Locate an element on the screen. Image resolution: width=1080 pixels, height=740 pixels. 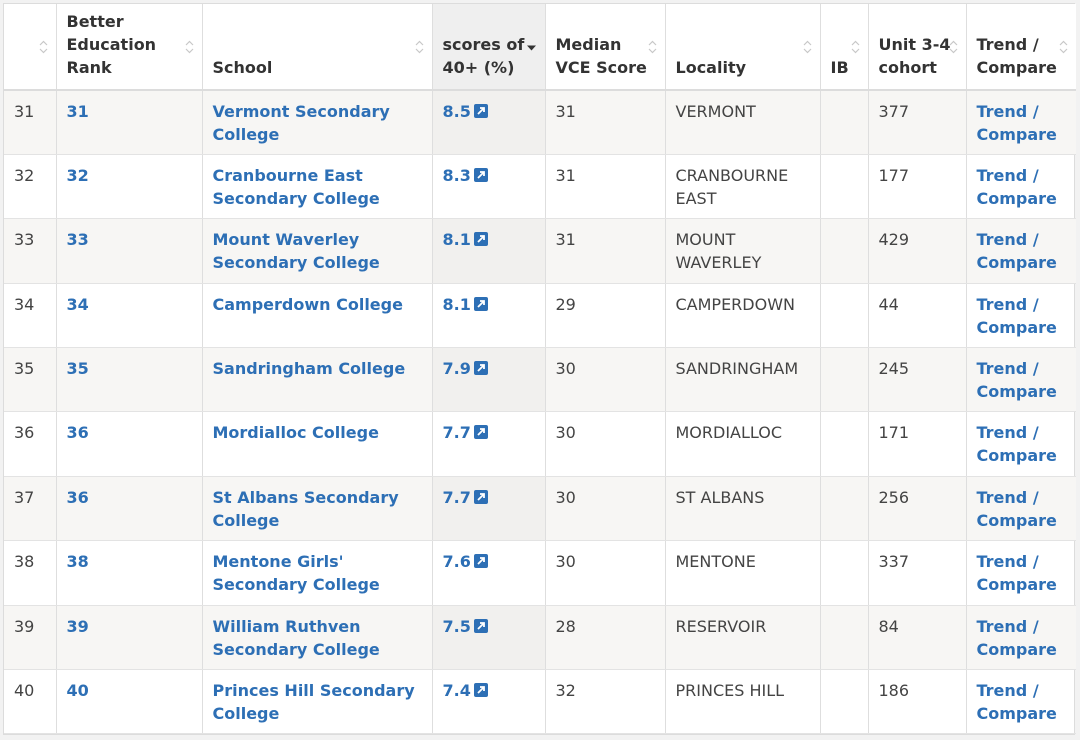
school-link: Mentone Girls' Secondary College is located at coordinates (296, 573).